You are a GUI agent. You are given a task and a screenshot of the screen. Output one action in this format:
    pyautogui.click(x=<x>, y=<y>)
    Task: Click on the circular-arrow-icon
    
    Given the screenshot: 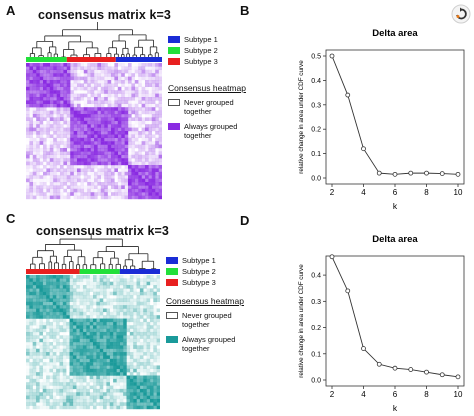 What is the action you would take?
    pyautogui.click(x=461, y=14)
    